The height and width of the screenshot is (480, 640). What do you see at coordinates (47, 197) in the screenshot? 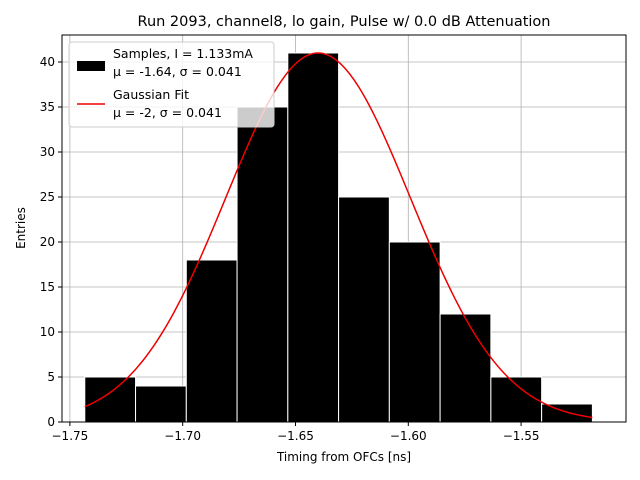
I see `y-tick-label-5: 25` at bounding box center [47, 197].